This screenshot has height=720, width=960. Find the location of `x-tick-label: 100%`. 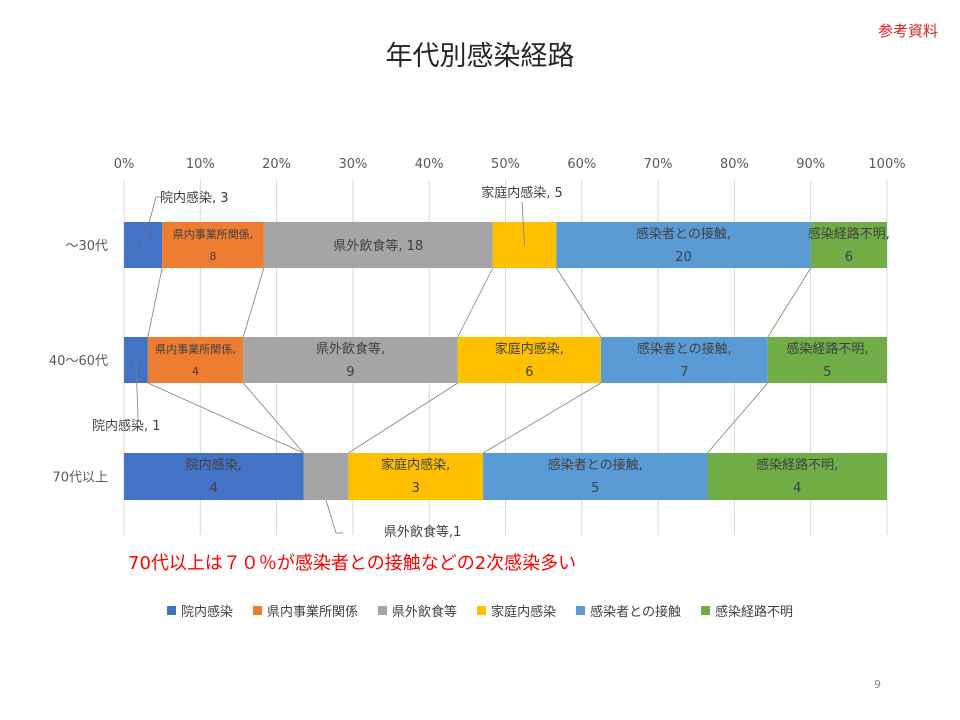

x-tick-label: 100% is located at coordinates (886, 164).